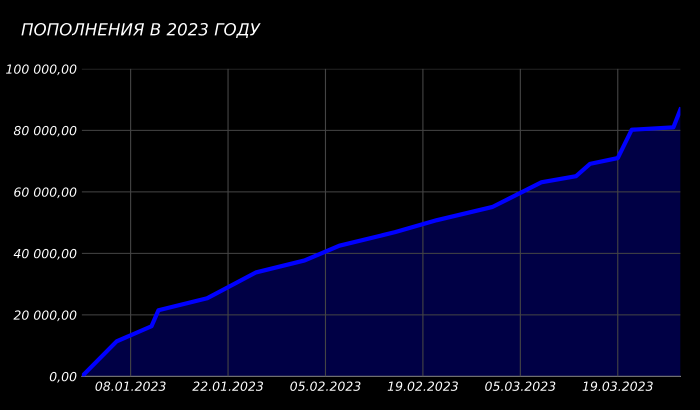 Image resolution: width=700 pixels, height=410 pixels. I want to click on x-tick-label: 05.03.2023, so click(520, 386).